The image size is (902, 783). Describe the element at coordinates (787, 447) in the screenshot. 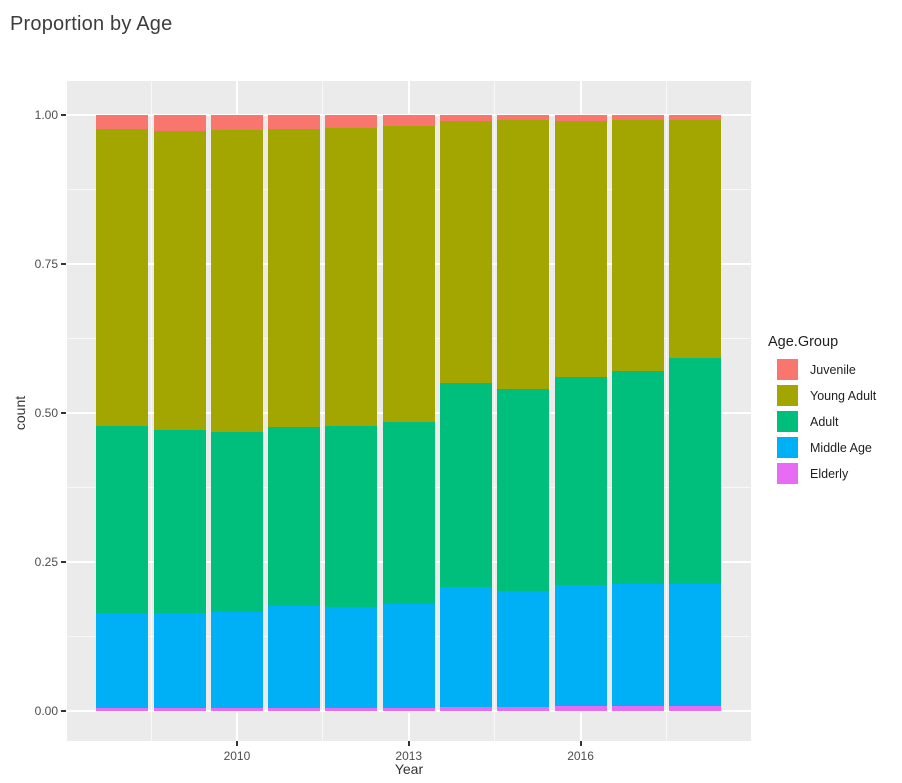

I see `legend-swatch-middle-age` at that location.